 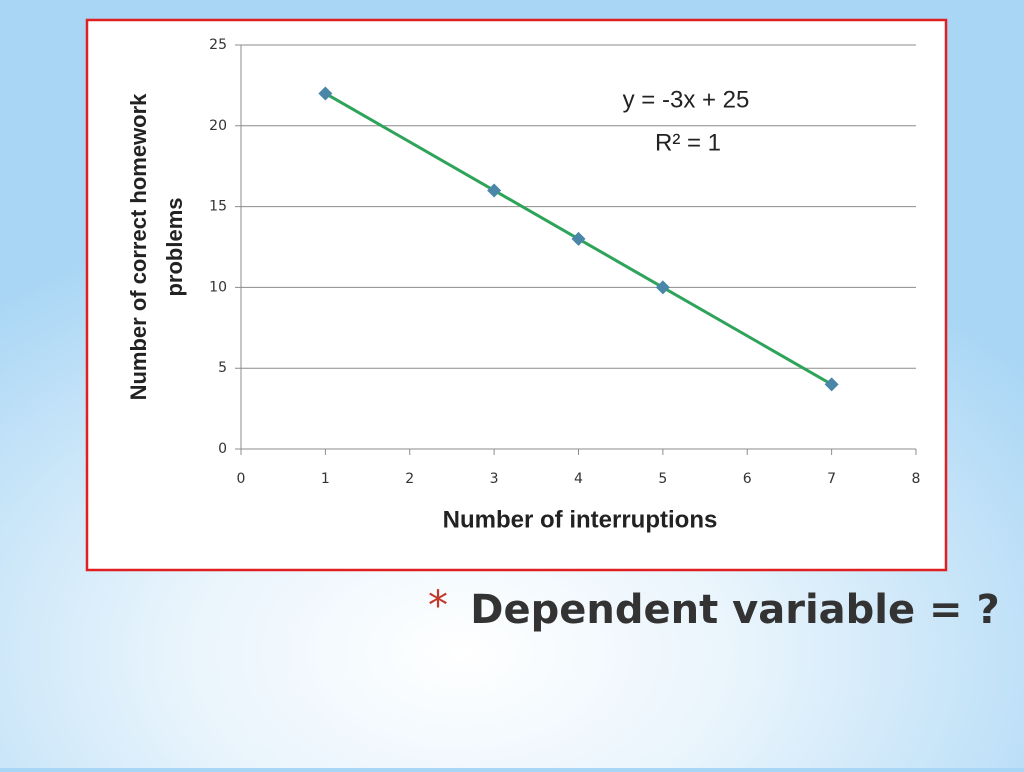 I want to click on x-tick-label: 4, so click(x=578, y=479).